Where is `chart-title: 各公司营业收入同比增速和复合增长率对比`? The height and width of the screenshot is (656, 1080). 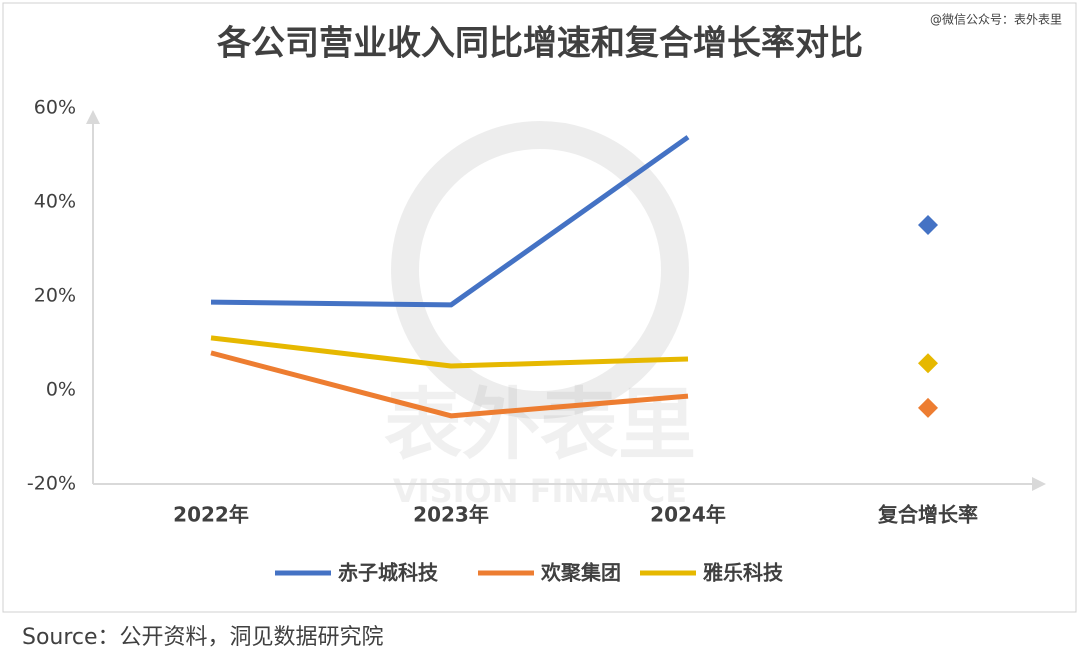 chart-title: 各公司营业收入同比增速和复合增长率对比 is located at coordinates (540, 44).